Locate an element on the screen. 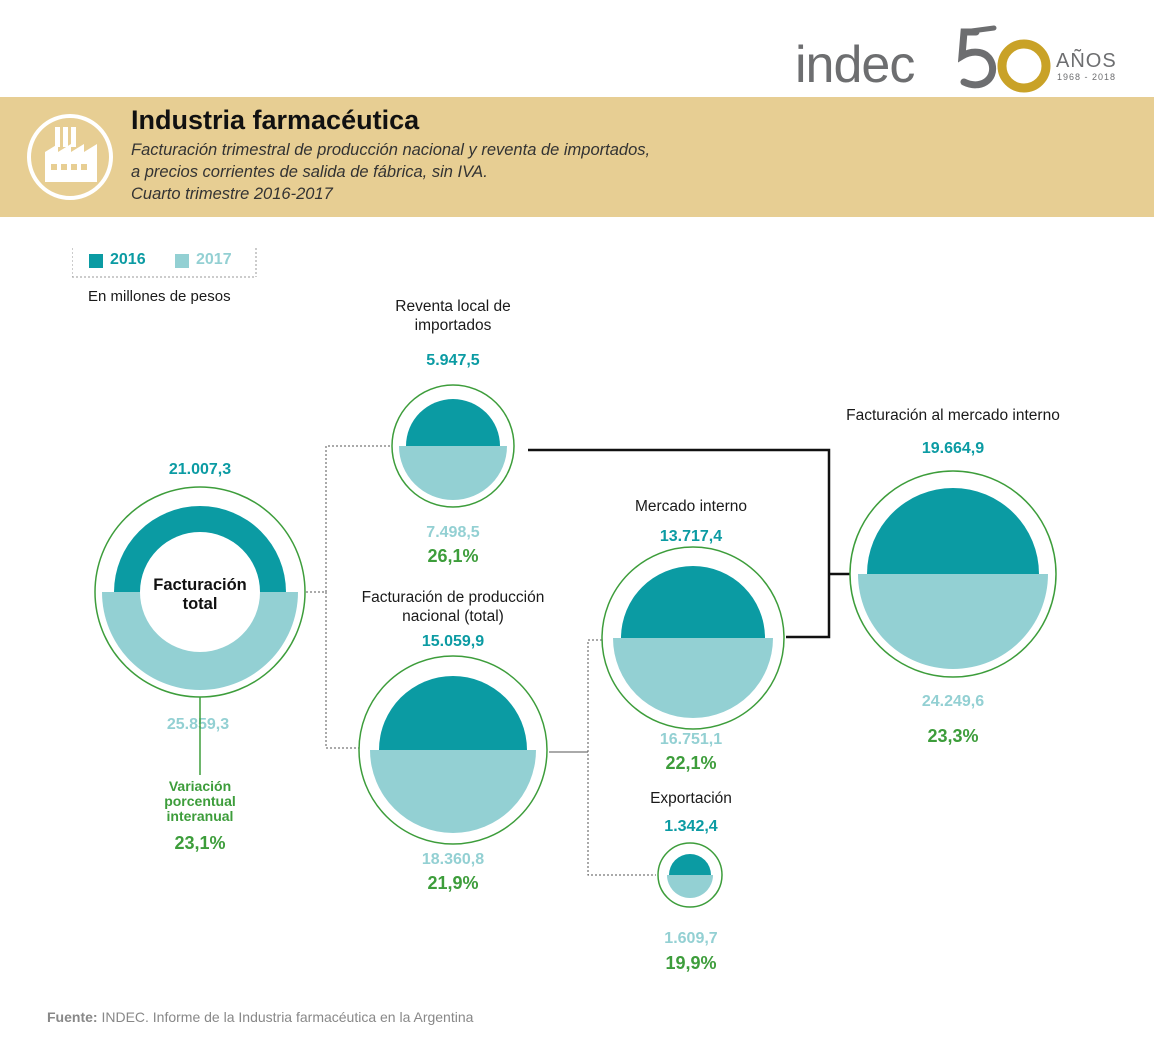 The height and width of the screenshot is (1053, 1154). legend: 2016 2017 is located at coordinates (164, 263).